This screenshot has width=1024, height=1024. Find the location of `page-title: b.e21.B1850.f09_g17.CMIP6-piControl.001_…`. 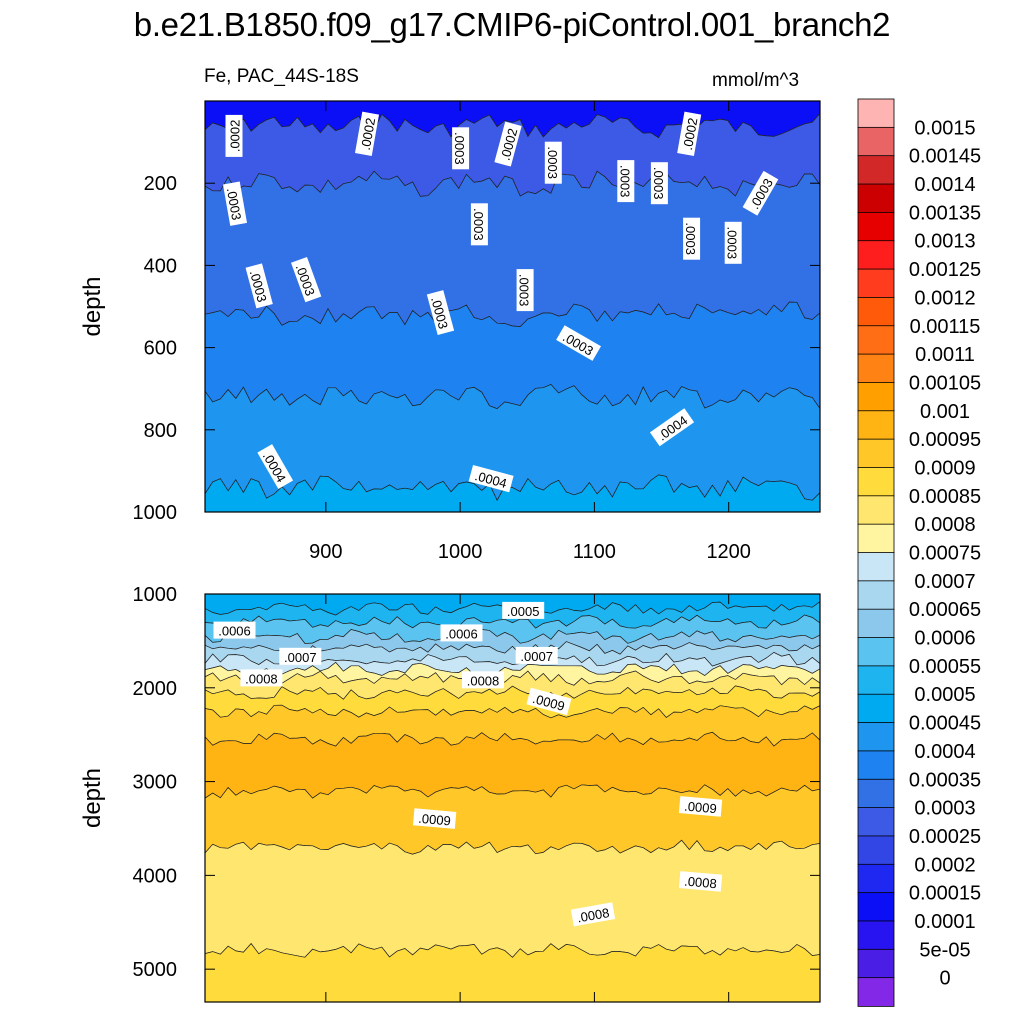

page-title: b.e21.B1850.f09_g17.CMIP6-piControl.001_… is located at coordinates (512, 24).